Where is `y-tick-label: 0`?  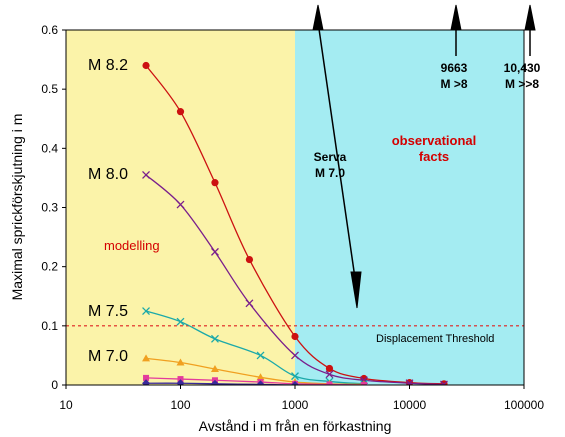
y-tick-label: 0 is located at coordinates (54, 385).